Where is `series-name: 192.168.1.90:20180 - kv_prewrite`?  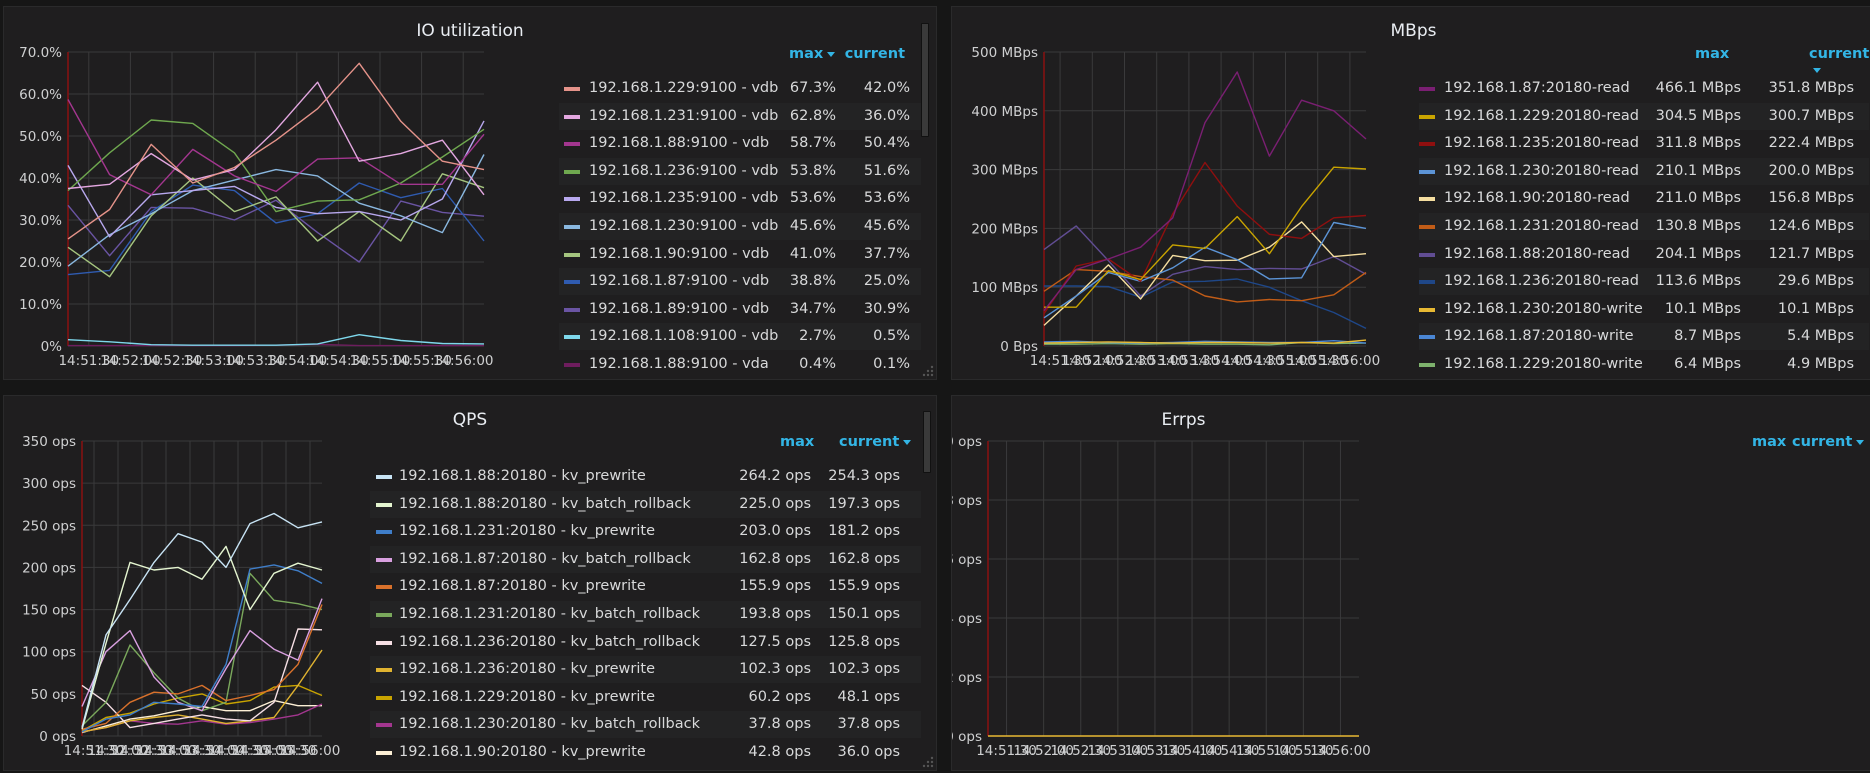
series-name: 192.168.1.90:20180 - kv_prewrite is located at coordinates (522, 752).